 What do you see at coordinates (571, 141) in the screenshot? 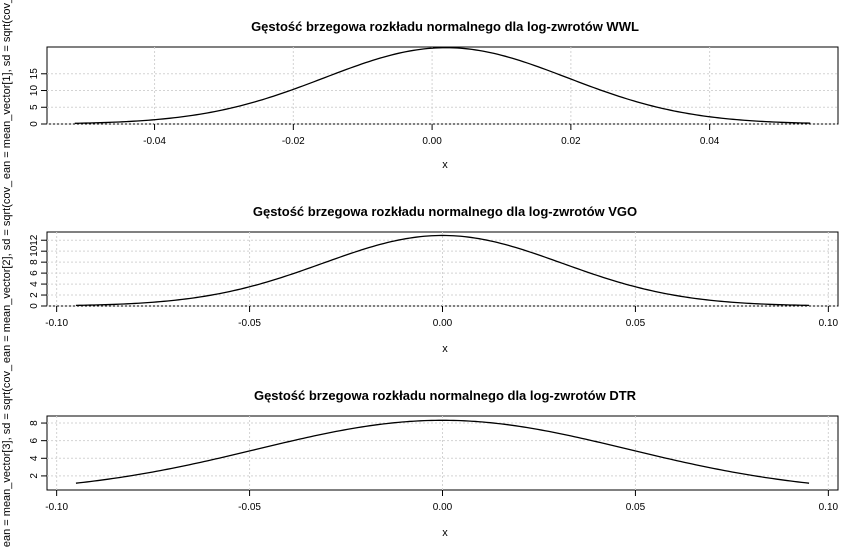
I see `x-tick-label: 0.02` at bounding box center [571, 141].